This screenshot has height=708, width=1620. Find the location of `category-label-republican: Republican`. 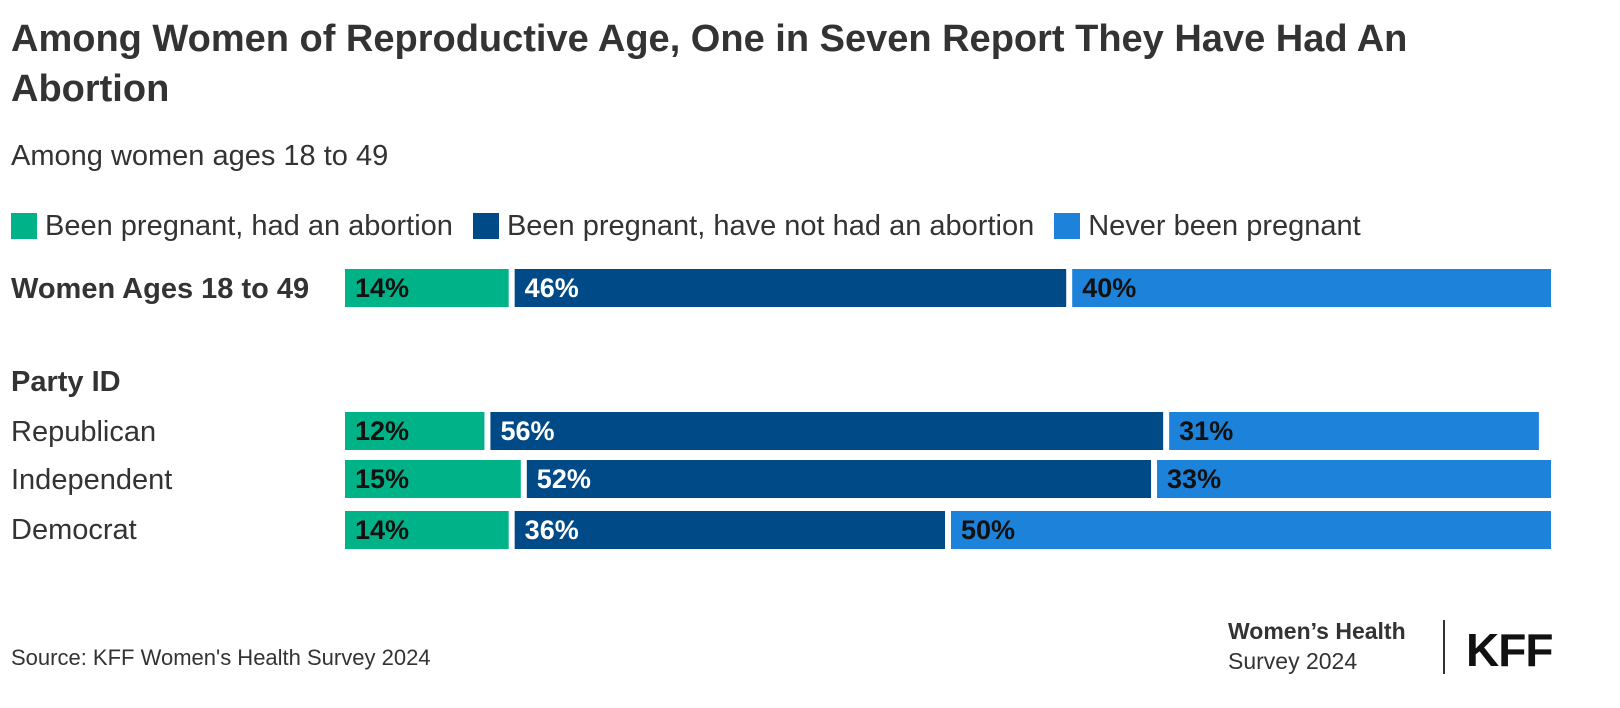

category-label-republican: Republican is located at coordinates (84, 432).